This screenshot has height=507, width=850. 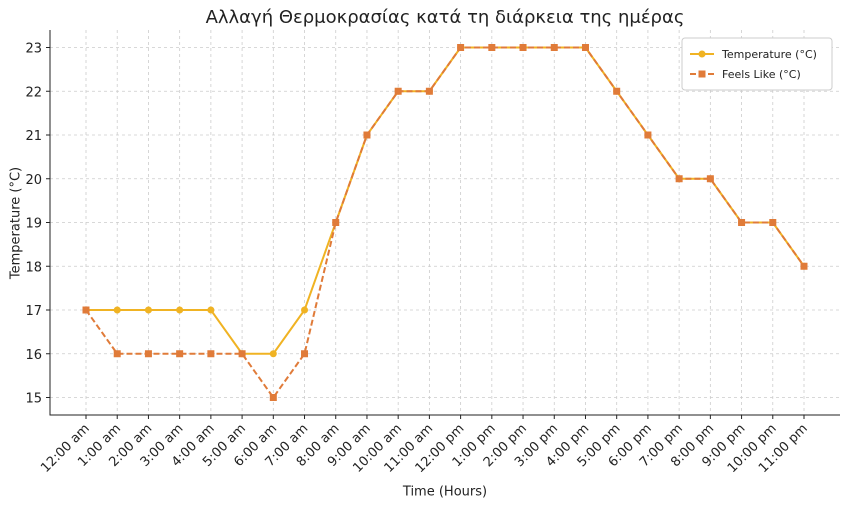 I want to click on y-tick-label: 22, so click(x=33, y=92).